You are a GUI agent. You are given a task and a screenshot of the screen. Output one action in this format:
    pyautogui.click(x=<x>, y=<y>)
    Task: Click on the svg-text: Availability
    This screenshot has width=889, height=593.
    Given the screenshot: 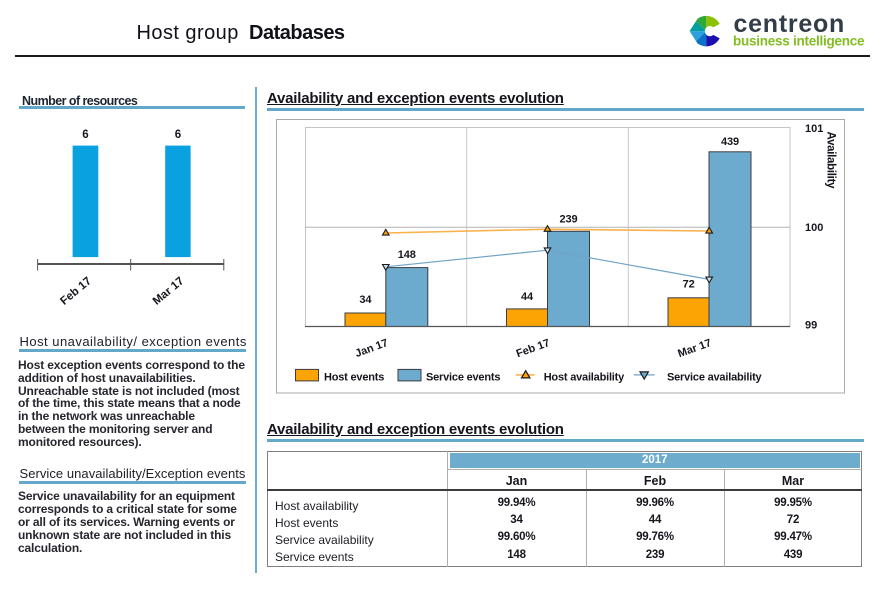 What is the action you would take?
    pyautogui.click(x=831, y=161)
    